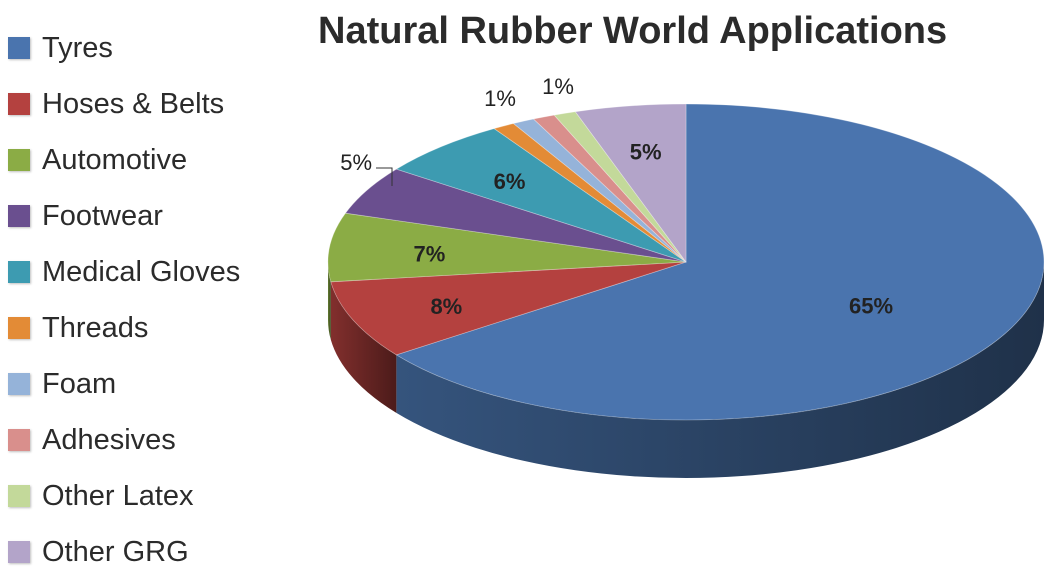 Image resolution: width=1045 pixels, height=580 pixels. Describe the element at coordinates (102, 215) in the screenshot. I see `legend-label: Footwear` at that location.